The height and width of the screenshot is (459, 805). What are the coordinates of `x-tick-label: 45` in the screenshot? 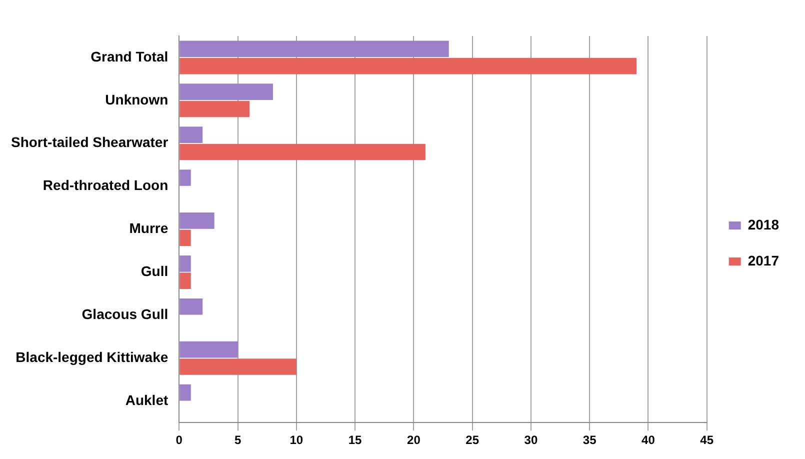 It's located at (707, 440).